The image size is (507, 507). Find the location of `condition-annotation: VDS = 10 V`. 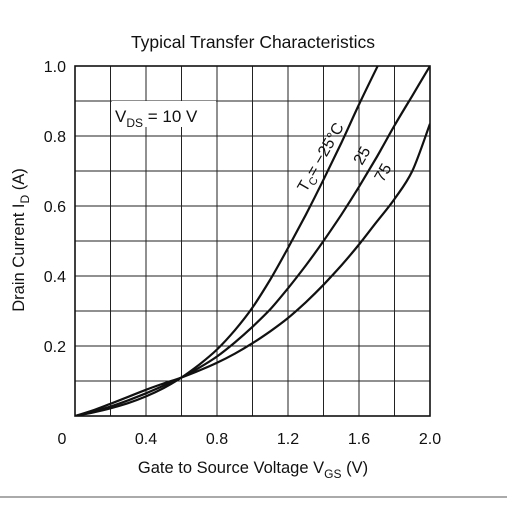

condition-annotation: VDS = 10 V is located at coordinates (164, 115).